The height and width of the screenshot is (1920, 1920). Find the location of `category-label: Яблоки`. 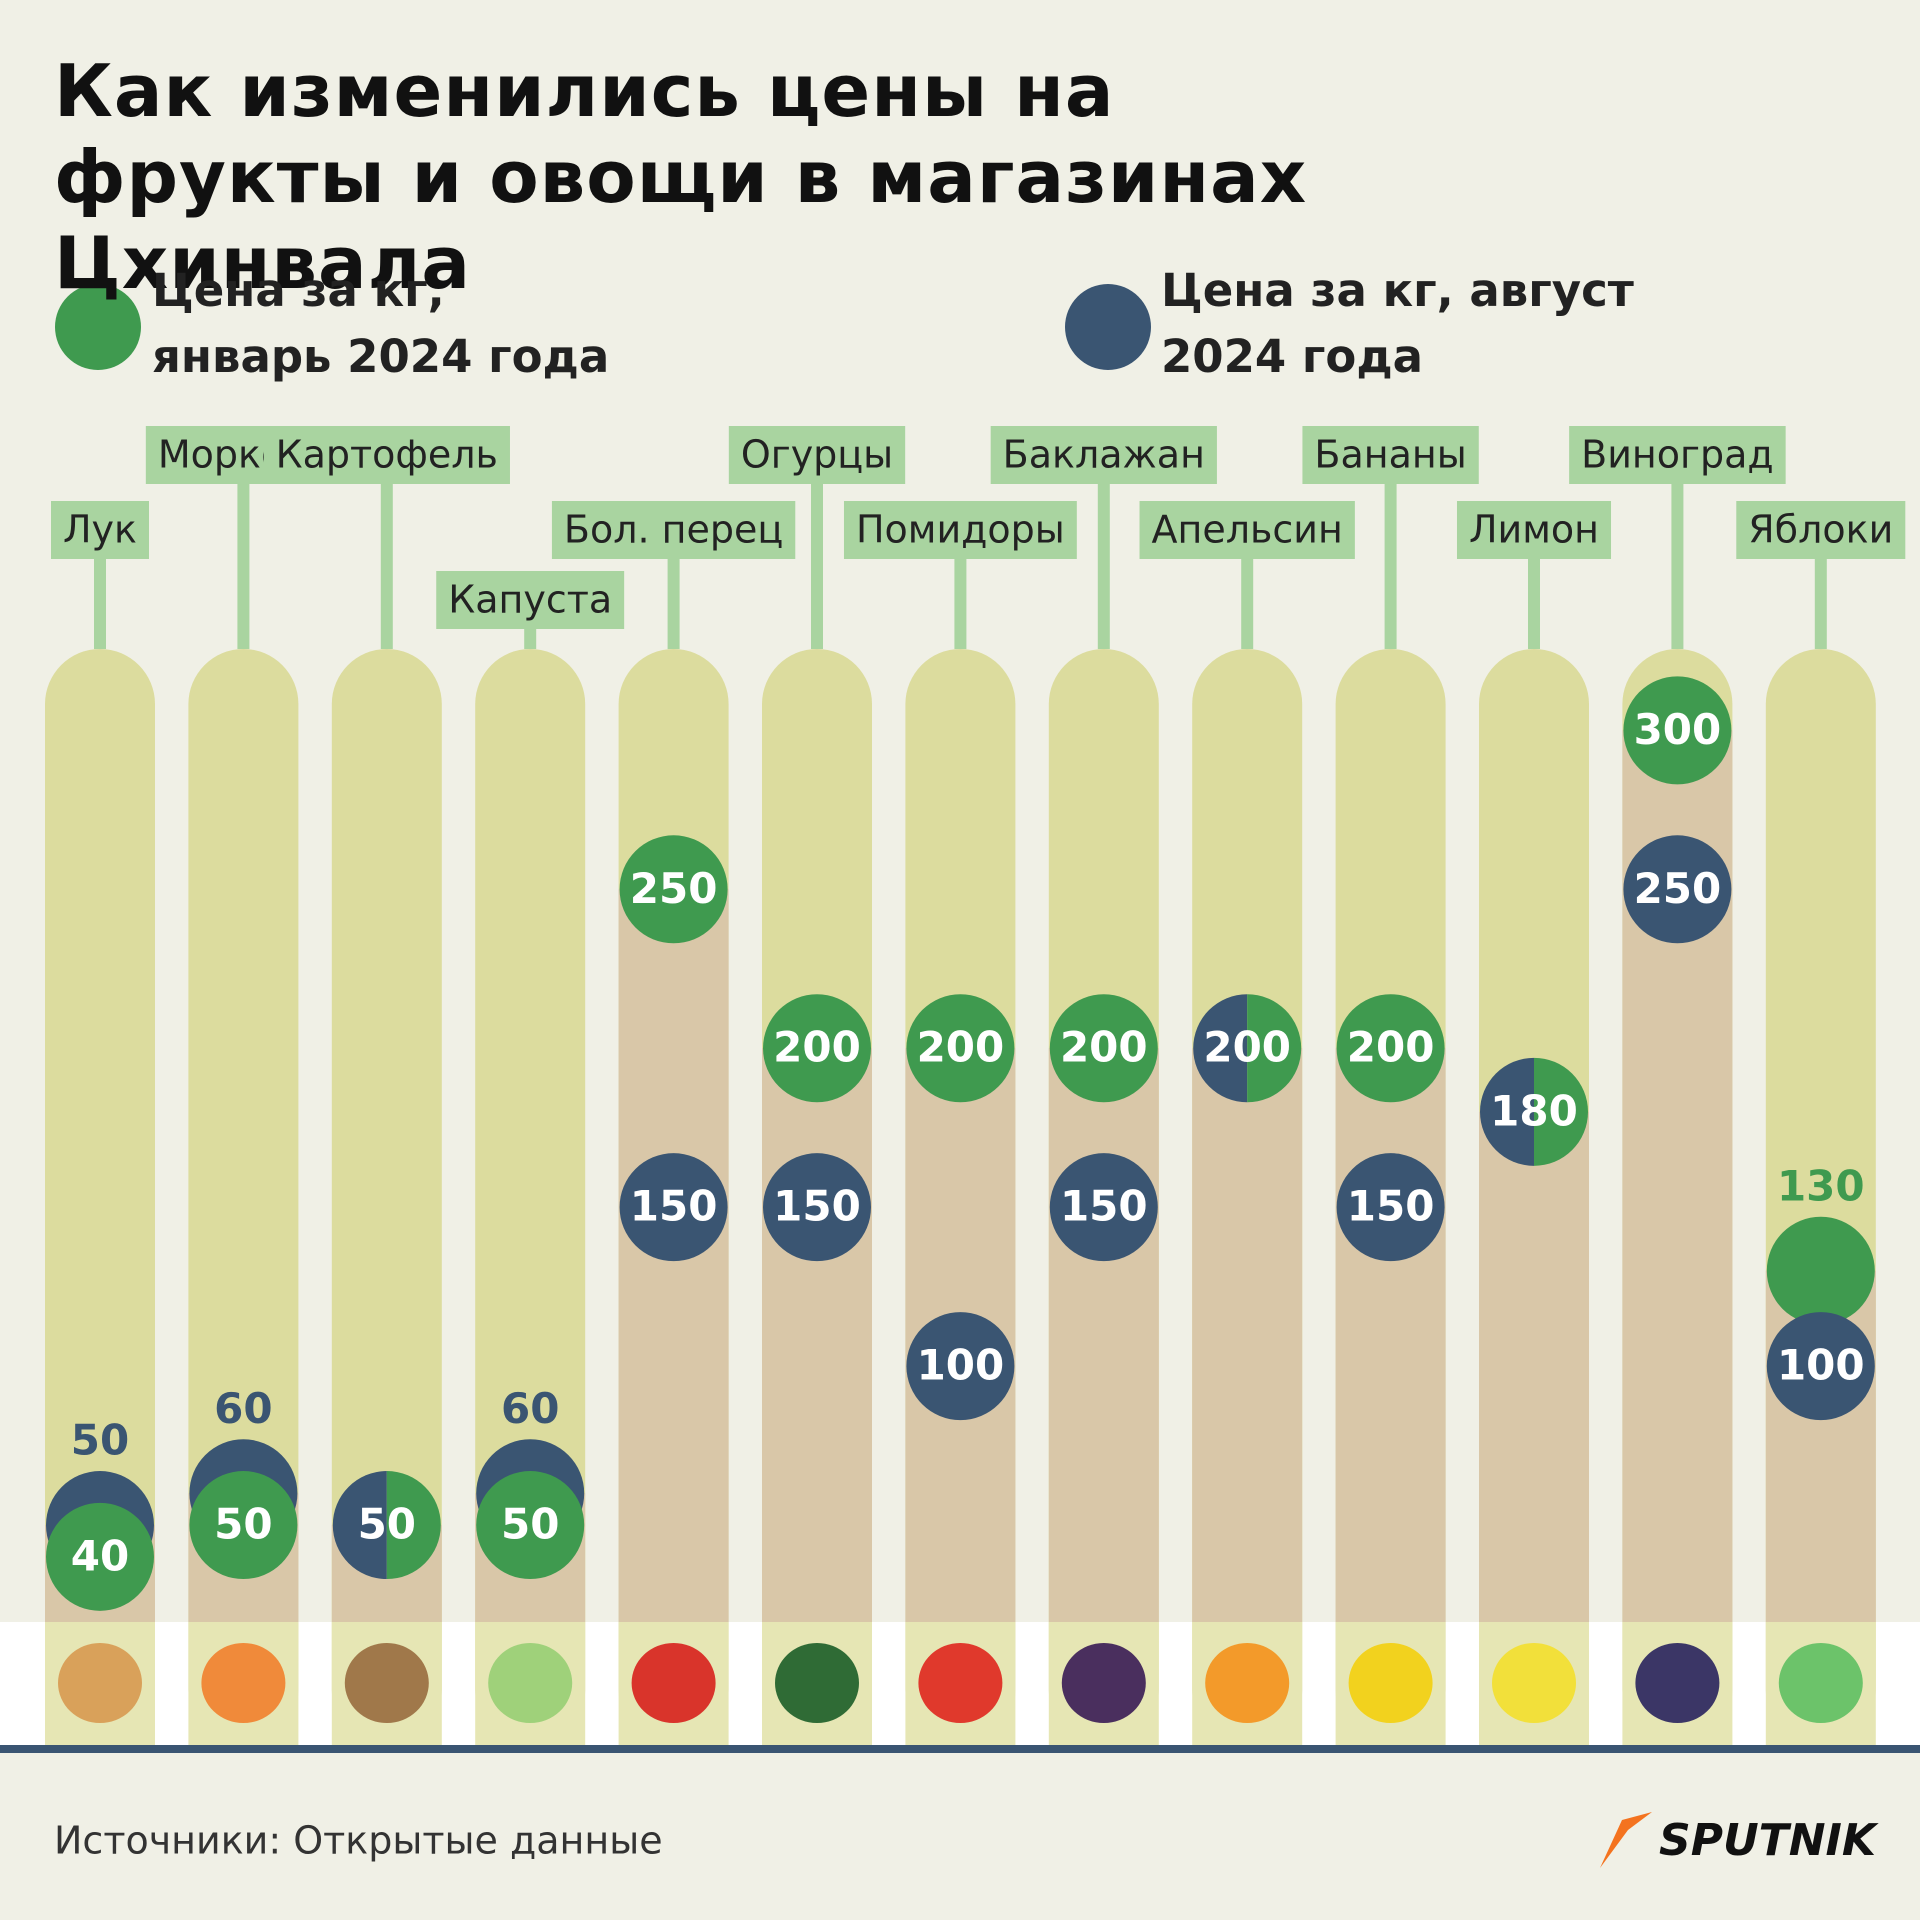

category-label: Яблоки is located at coordinates (1820, 530).